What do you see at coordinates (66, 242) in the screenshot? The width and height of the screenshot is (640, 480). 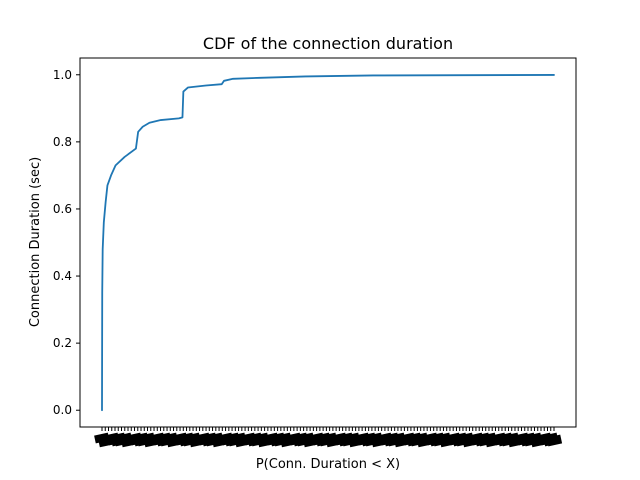 I see `y-axis: 0.0 0.2 0.4 0.6 0.8 1.0` at bounding box center [66, 242].